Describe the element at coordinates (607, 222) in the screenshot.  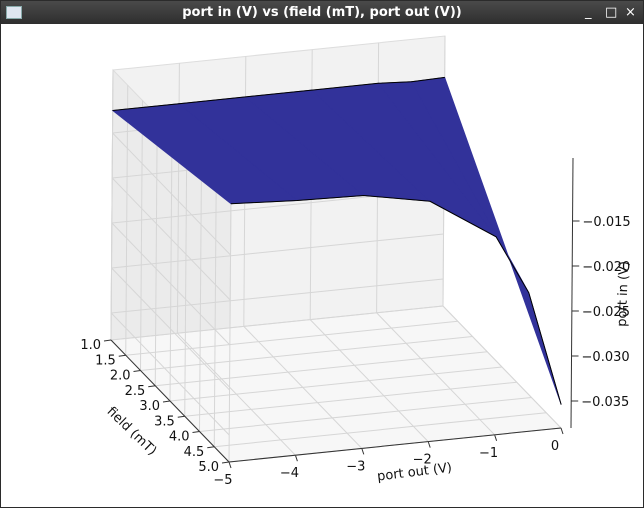
I see `z-tick-label: −0.015` at that location.